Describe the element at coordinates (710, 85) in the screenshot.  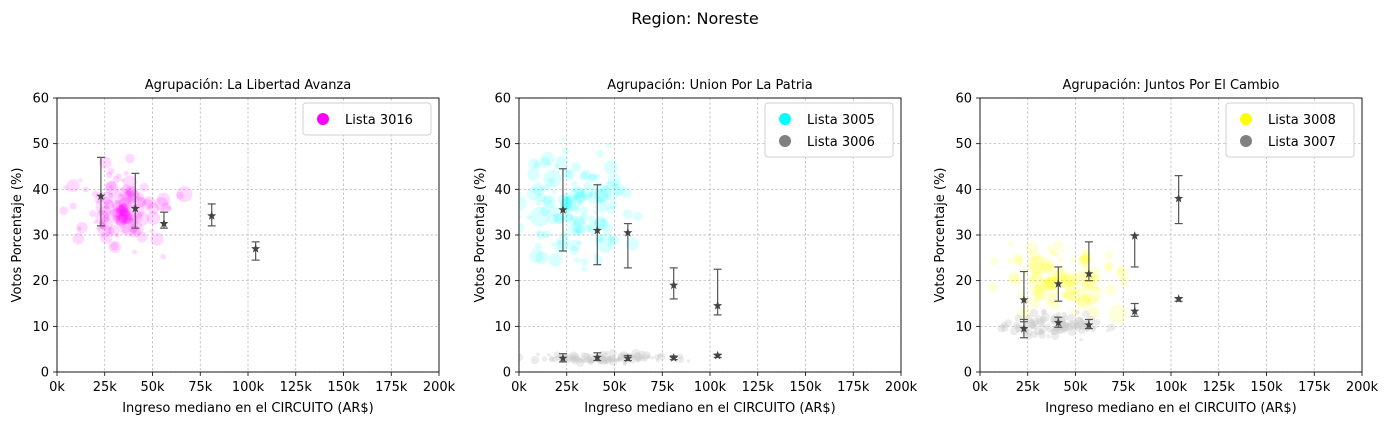
I see `panel-title: Agrupación: Union Por La Patria` at that location.